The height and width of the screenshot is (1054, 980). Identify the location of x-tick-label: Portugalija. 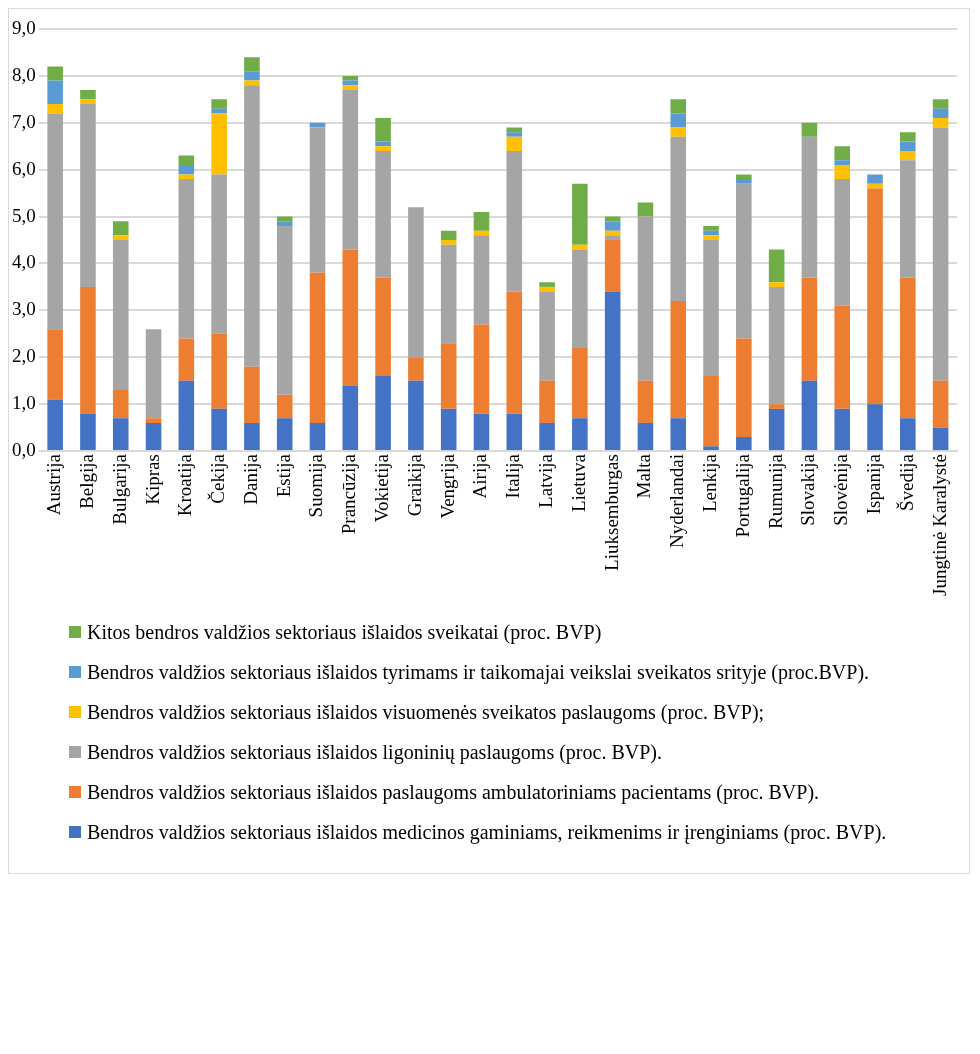
(742, 495).